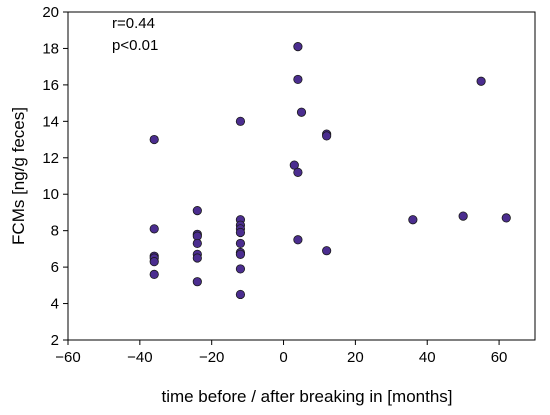 This screenshot has height=415, width=550. What do you see at coordinates (50, 85) in the screenshot?
I see `y-tick-label: 16` at bounding box center [50, 85].